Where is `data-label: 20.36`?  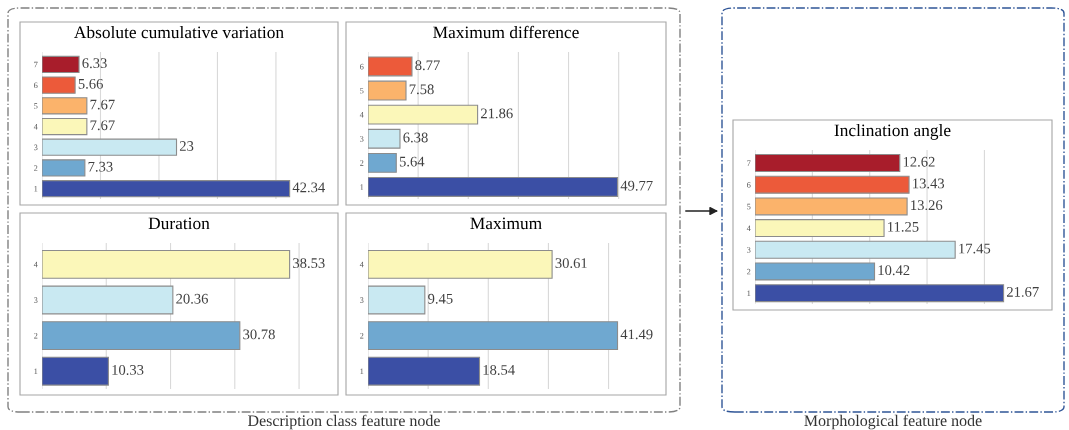
data-label: 20.36 is located at coordinates (192, 298).